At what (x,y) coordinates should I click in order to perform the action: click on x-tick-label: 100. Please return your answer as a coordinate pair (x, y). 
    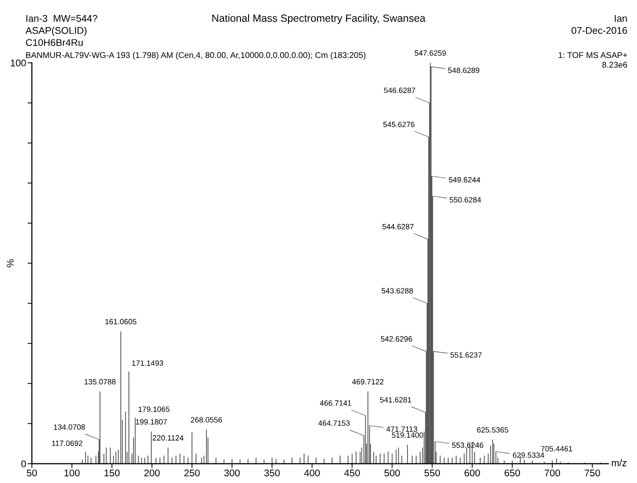
    Looking at the image, I should click on (72, 472).